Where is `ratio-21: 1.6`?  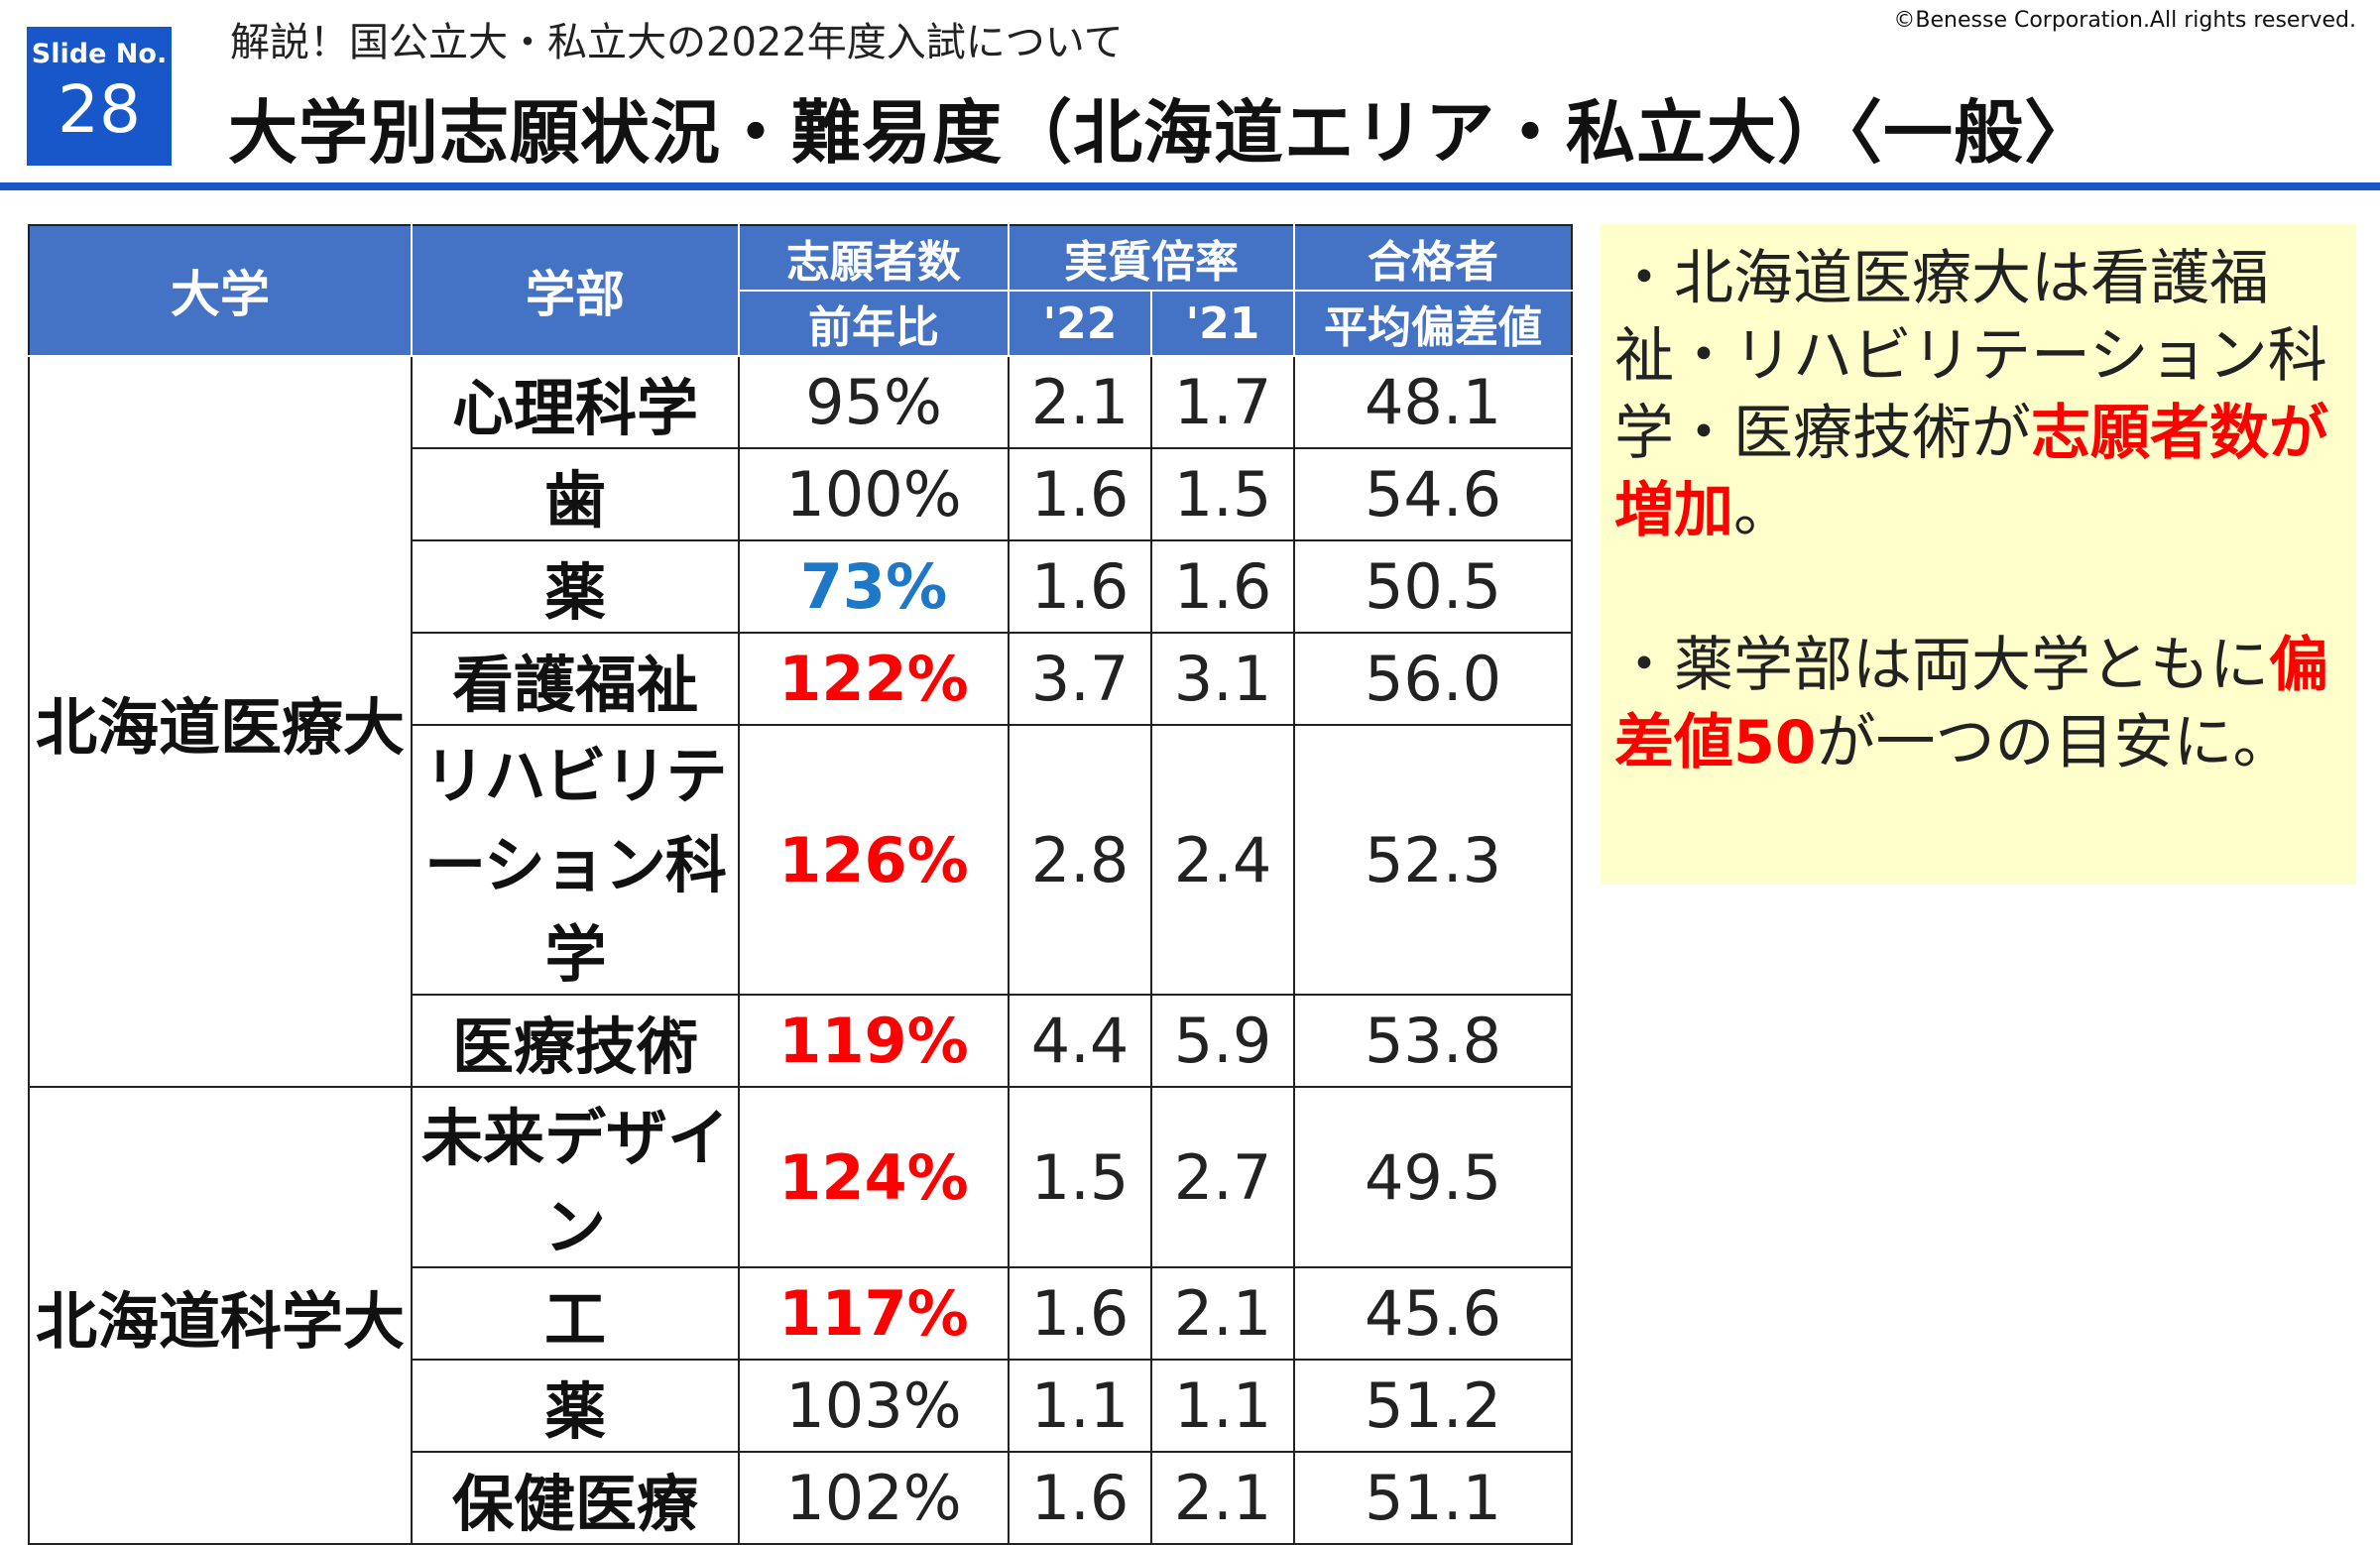 ratio-21: 1.6 is located at coordinates (1222, 586).